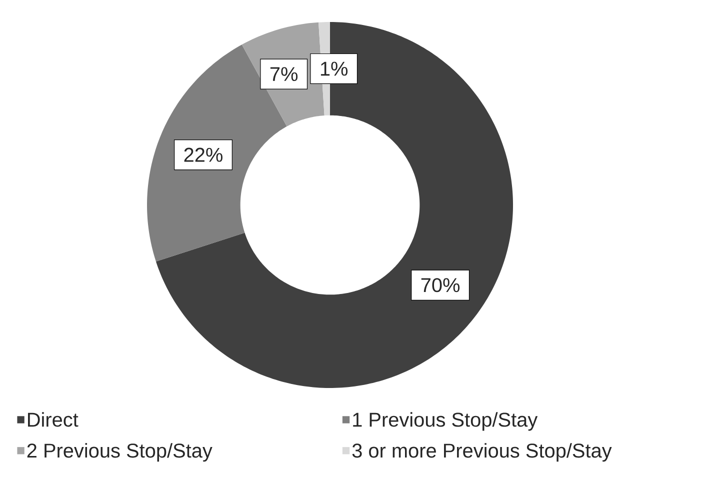 This screenshot has height=477, width=719. What do you see at coordinates (203, 155) in the screenshot?
I see `data-label: 22%` at bounding box center [203, 155].